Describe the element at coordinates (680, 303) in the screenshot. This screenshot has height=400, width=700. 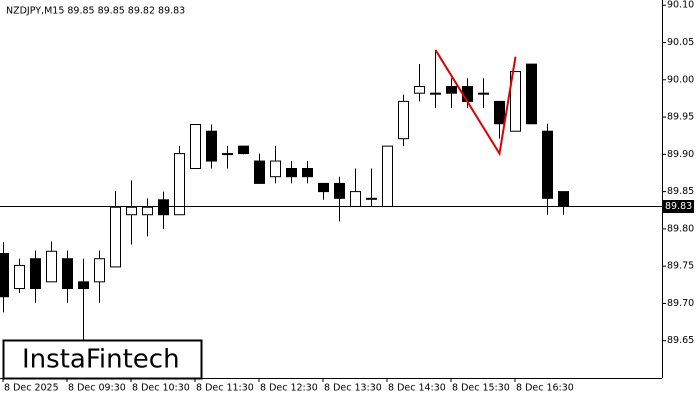
I see `y-tick-label: 89.70` at that location.